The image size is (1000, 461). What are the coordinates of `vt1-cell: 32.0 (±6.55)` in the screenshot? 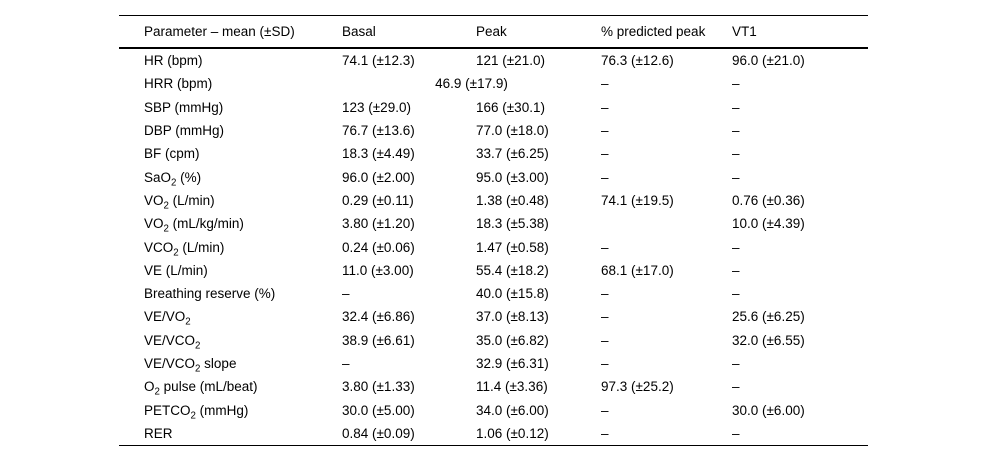 It's located at (768, 340).